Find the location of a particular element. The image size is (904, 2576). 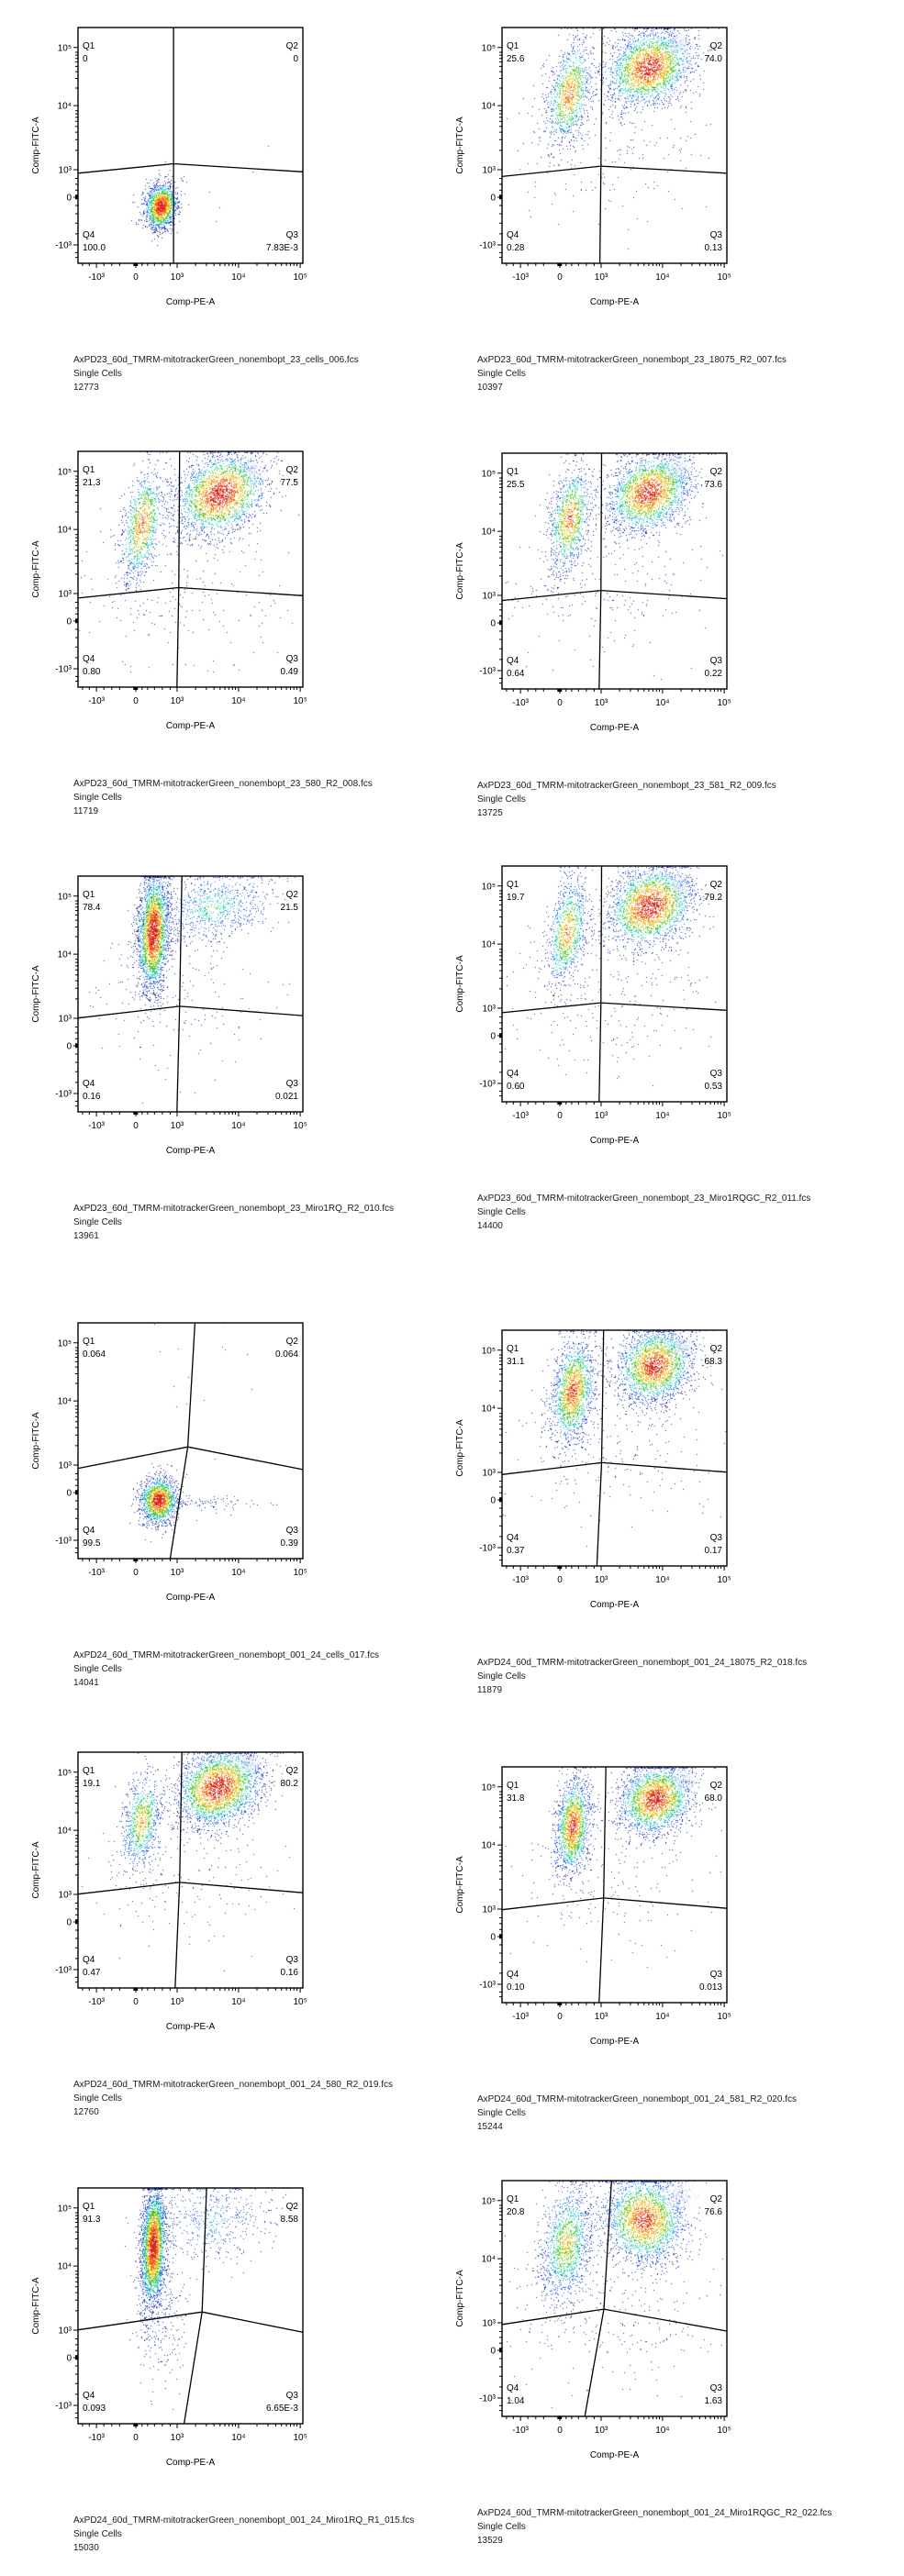

cell-count: 12760 is located at coordinates (86, 2112).